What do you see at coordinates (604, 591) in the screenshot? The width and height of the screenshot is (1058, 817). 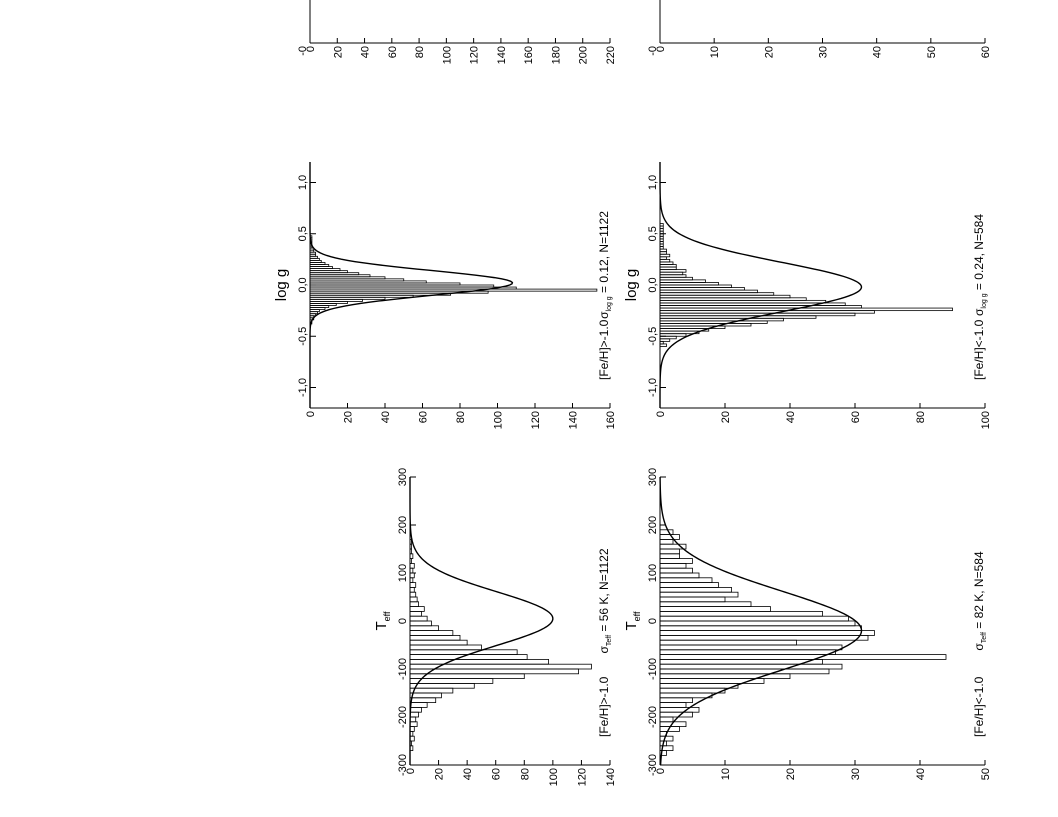 I see `sigma-value: = 56 K, N=1122` at bounding box center [604, 591].